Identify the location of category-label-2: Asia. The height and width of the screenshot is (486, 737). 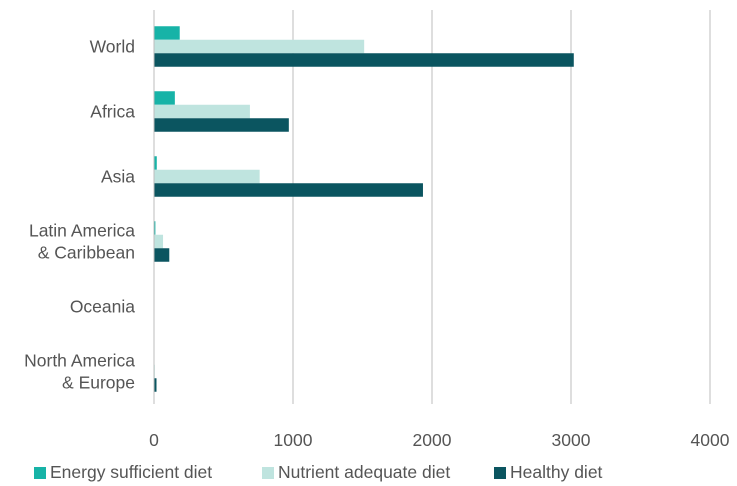
(118, 177).